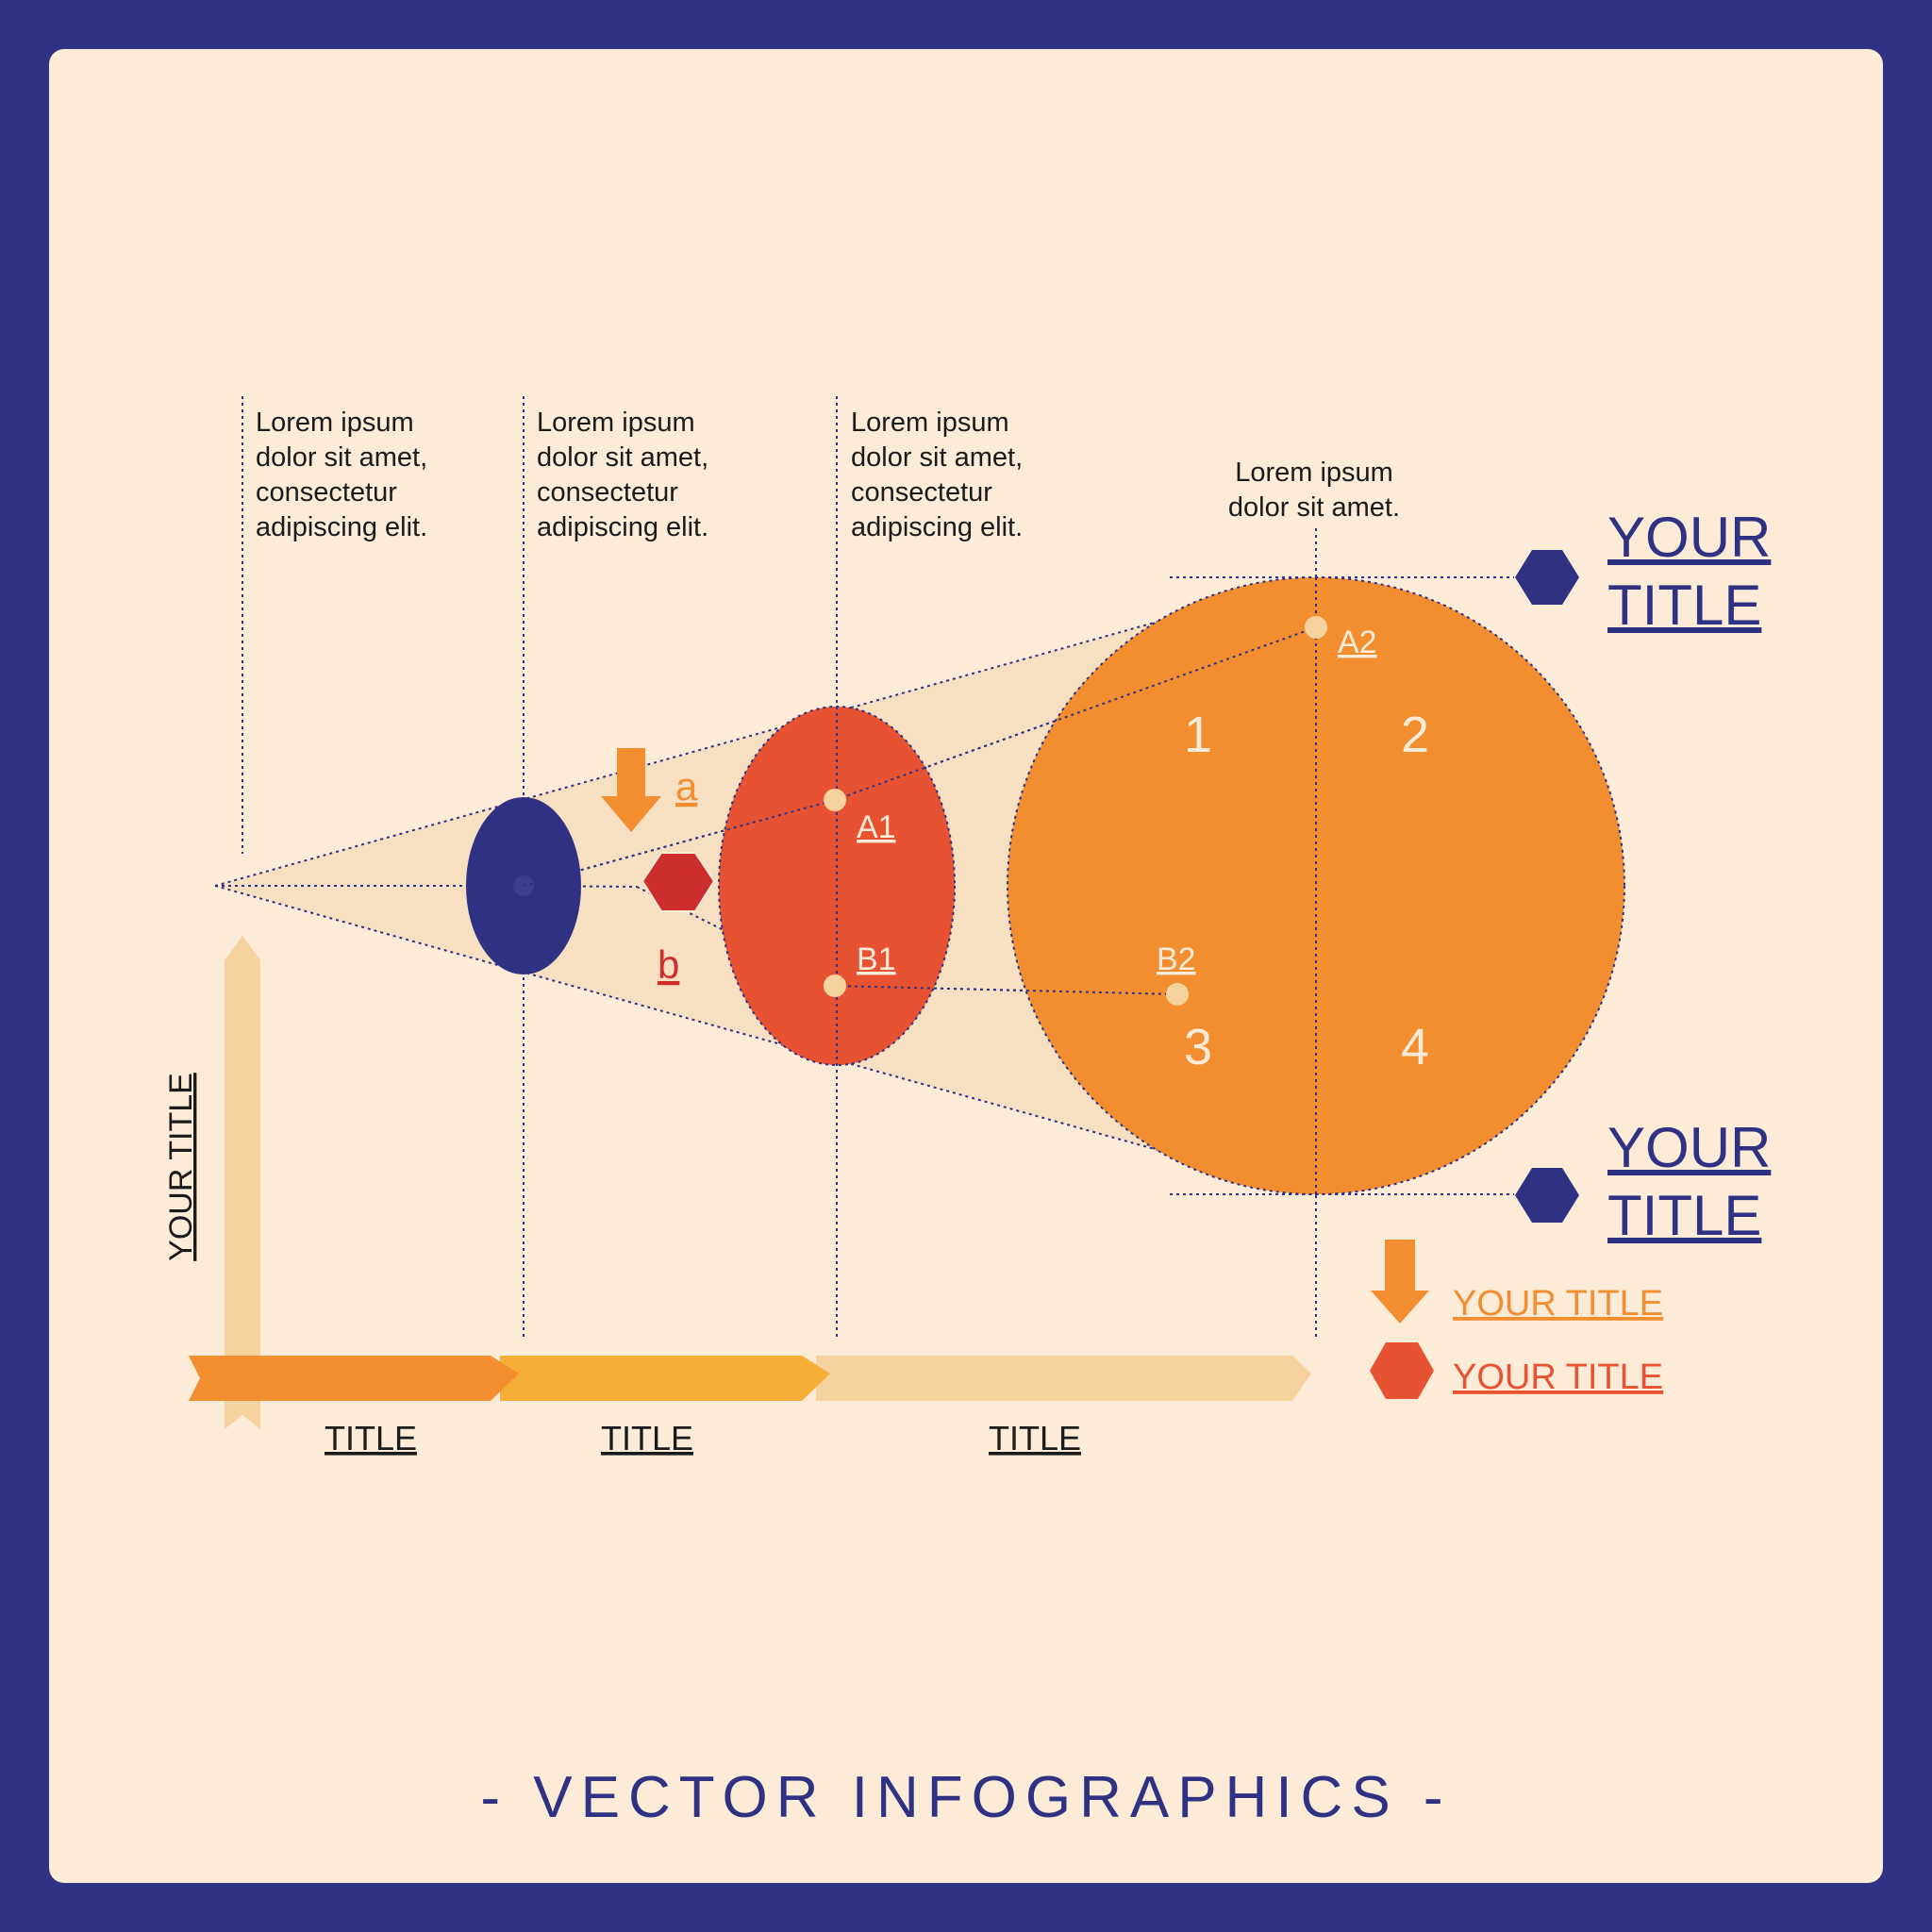 This screenshot has height=1932, width=1932. Describe the element at coordinates (1198, 1047) in the screenshot. I see `quadrant-3: 3` at that location.